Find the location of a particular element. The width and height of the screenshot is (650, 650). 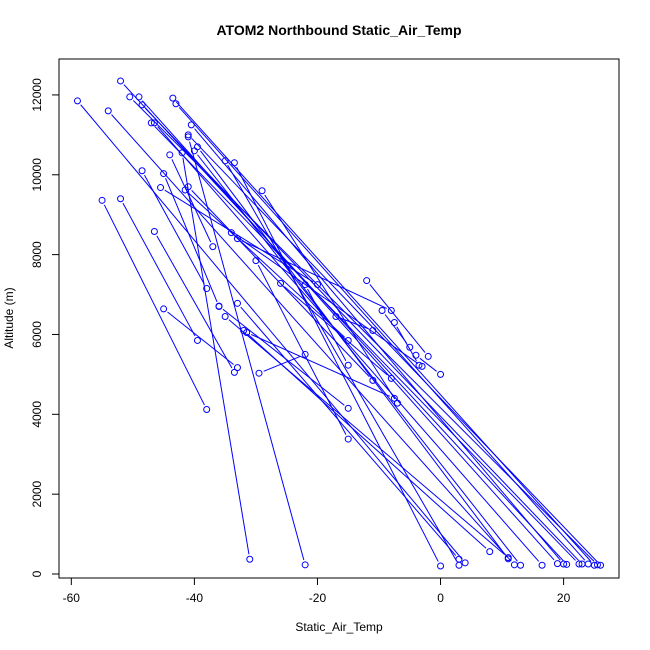

x-tick-label: -60 is located at coordinates (72, 598).